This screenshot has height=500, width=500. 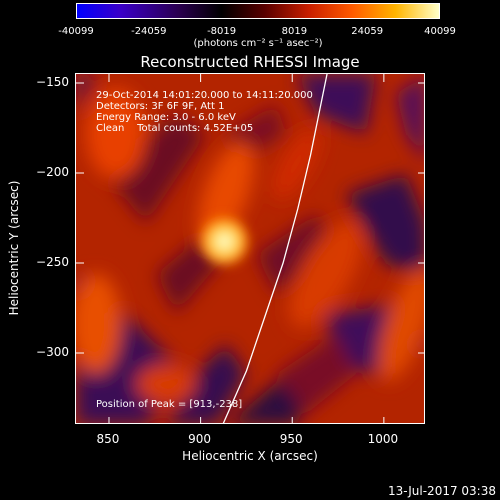 What do you see at coordinates (224, 241) in the screenshot?
I see `peak-blob` at bounding box center [224, 241].